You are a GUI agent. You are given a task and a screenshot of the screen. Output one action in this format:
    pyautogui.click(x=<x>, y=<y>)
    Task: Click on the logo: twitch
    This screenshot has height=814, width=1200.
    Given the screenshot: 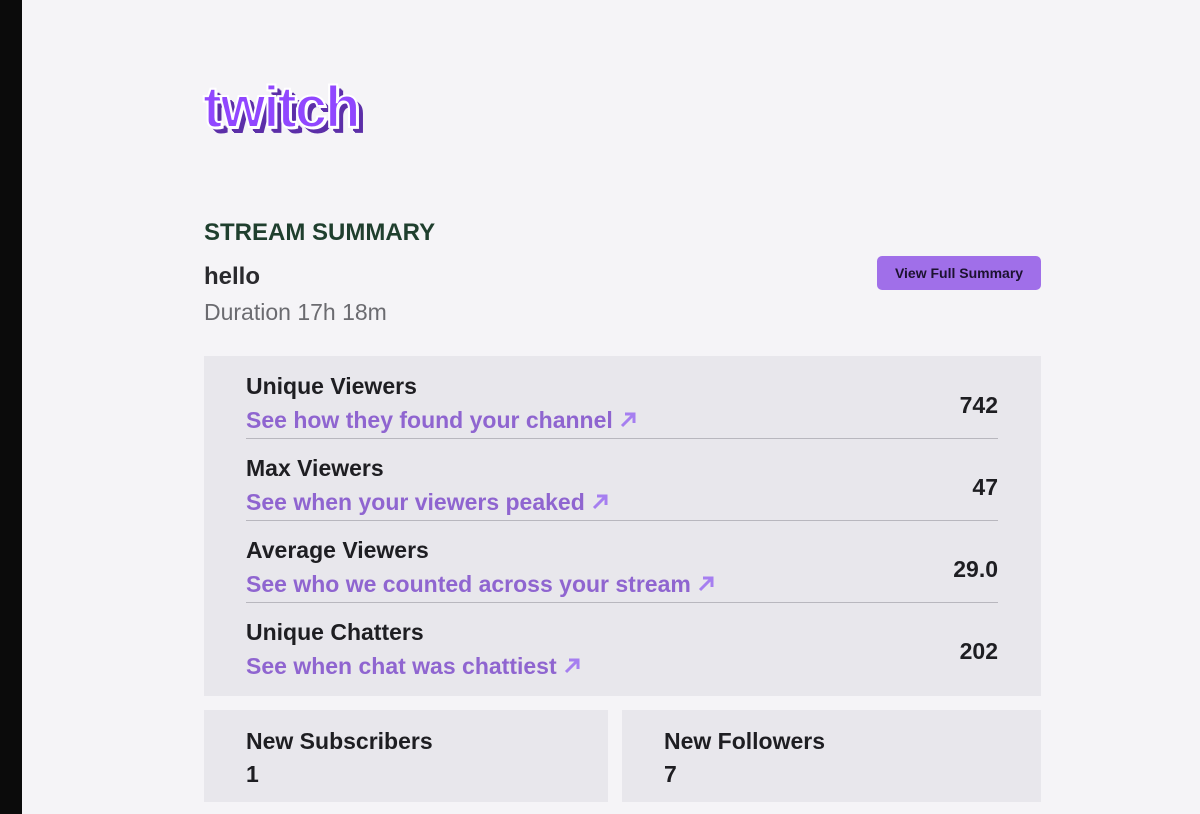 What is the action you would take?
    pyautogui.click(x=282, y=107)
    